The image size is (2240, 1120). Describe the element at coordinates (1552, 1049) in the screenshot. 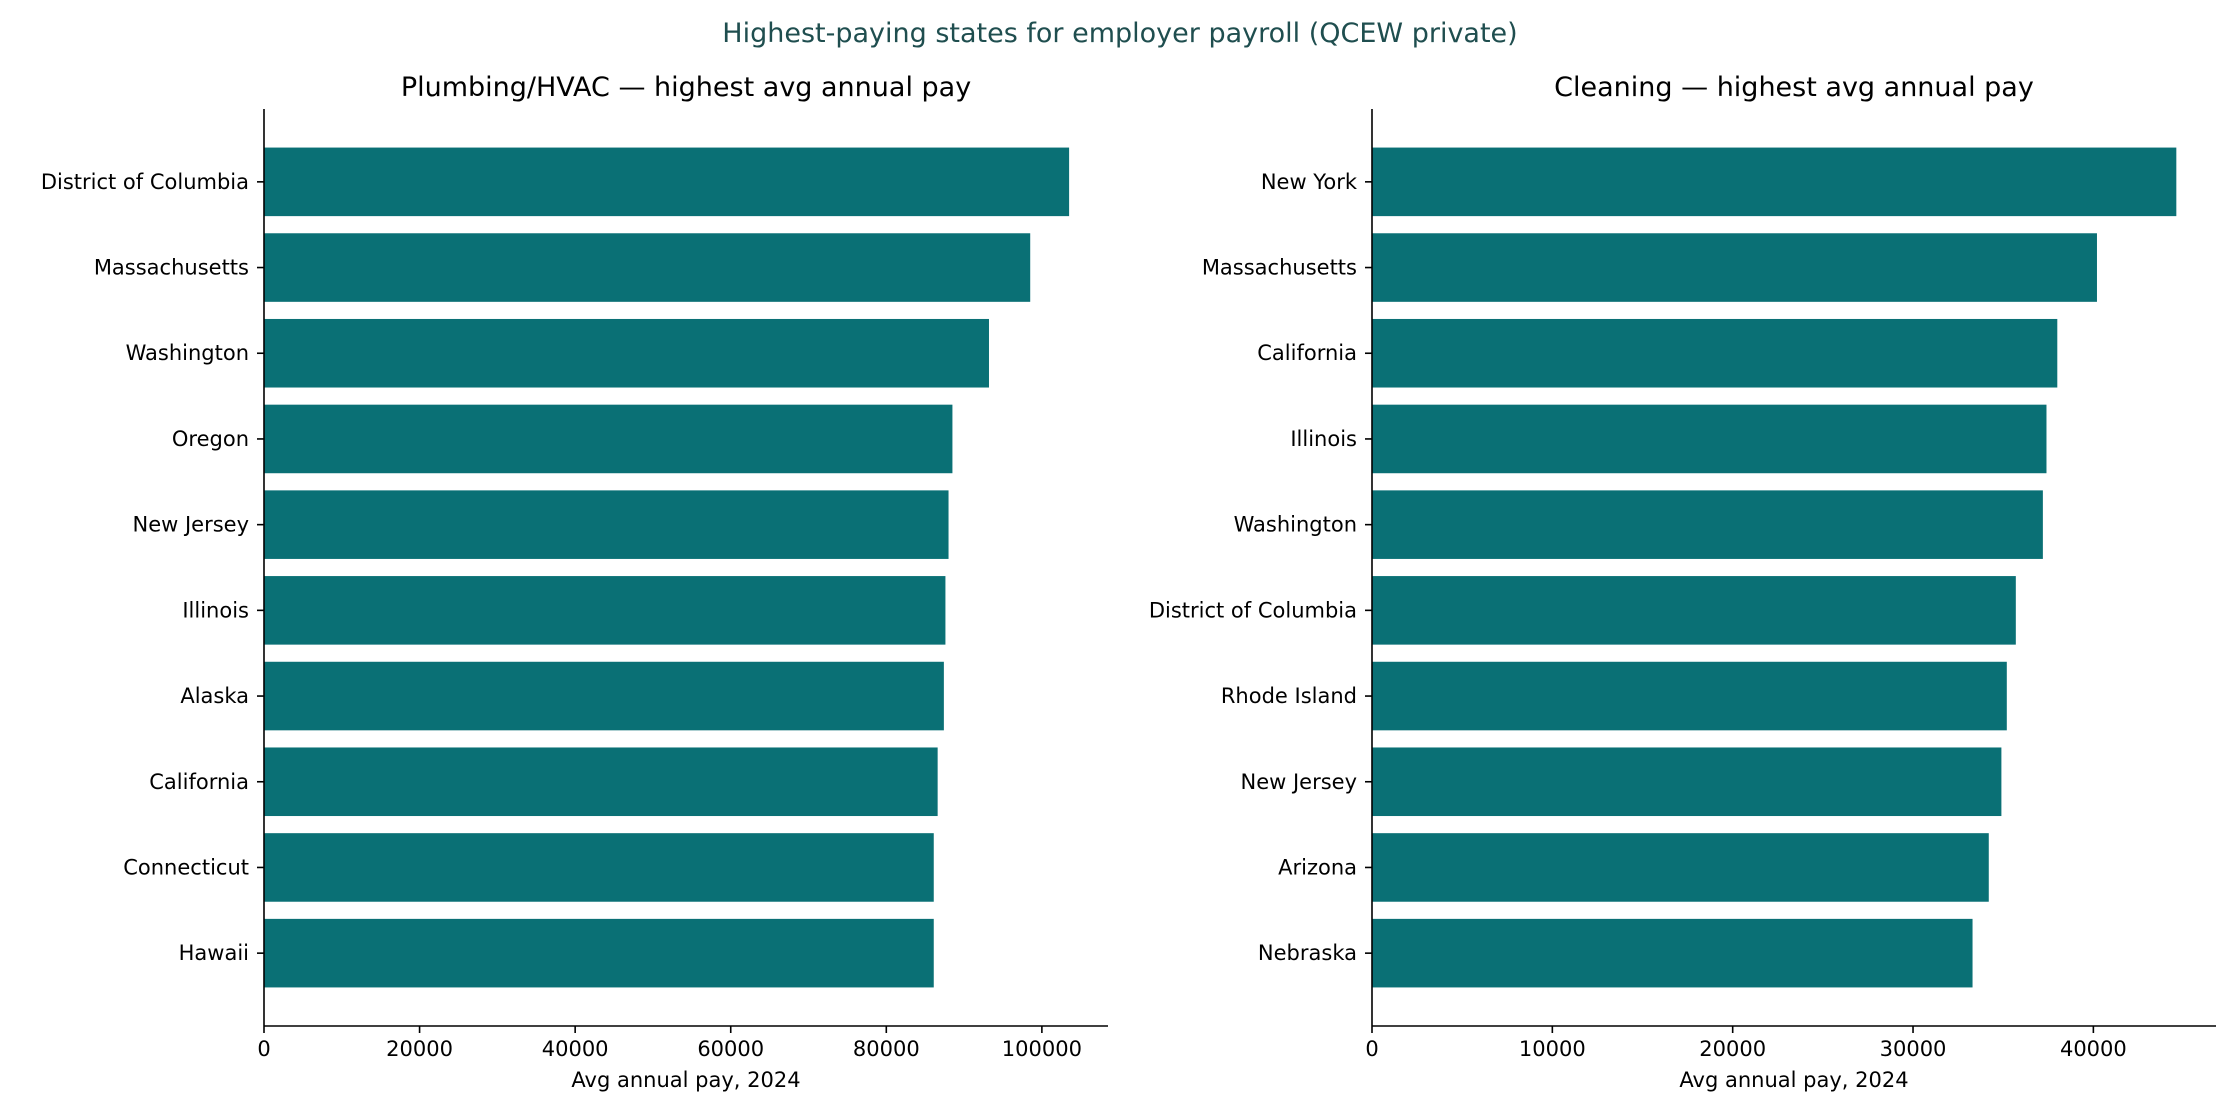

I see `x-tick-label: 10000` at that location.